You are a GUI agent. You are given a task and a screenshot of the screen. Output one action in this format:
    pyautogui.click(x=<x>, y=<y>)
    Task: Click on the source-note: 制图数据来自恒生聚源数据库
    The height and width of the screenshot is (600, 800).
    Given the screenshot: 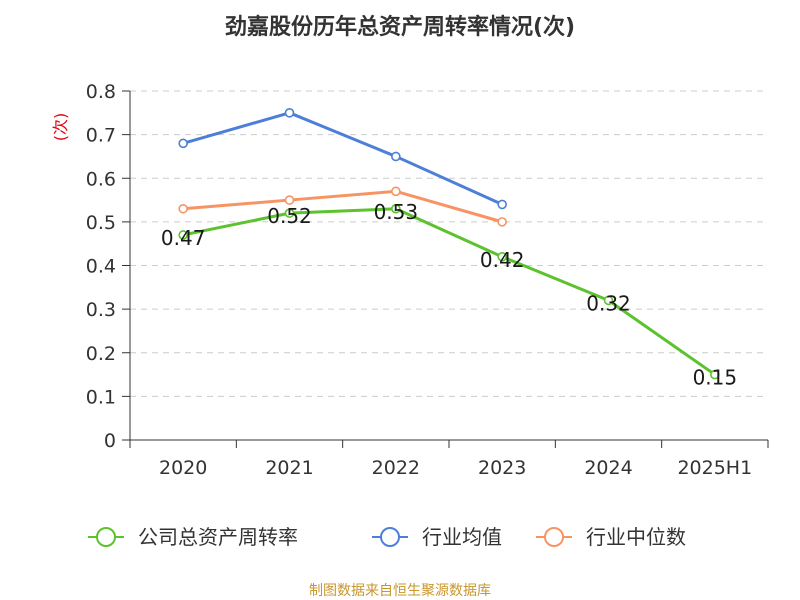 What is the action you would take?
    pyautogui.click(x=400, y=591)
    